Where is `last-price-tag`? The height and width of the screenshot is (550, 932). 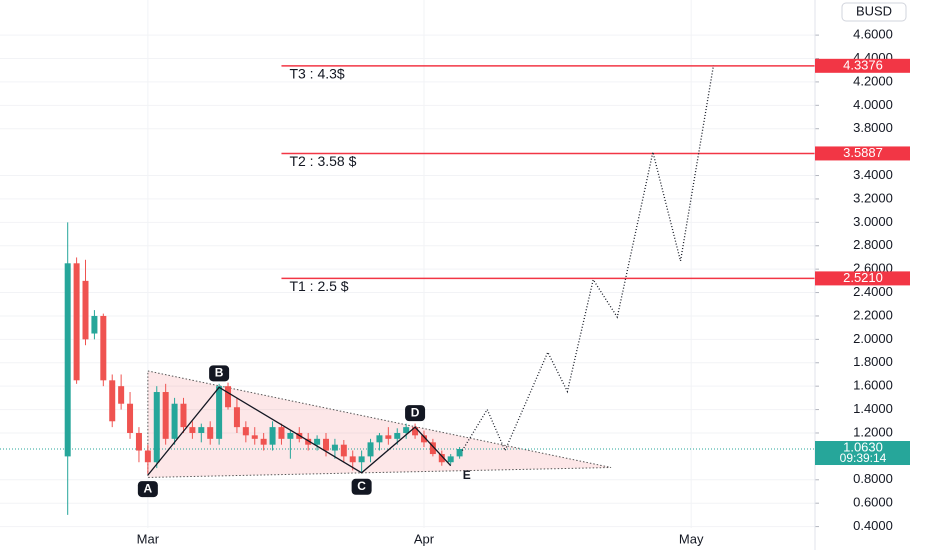 last-price-tag is located at coordinates (862, 453).